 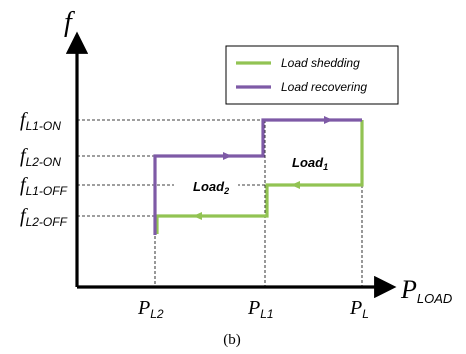 I want to click on x-axis-symbol-main: P, so click(x=408, y=289).